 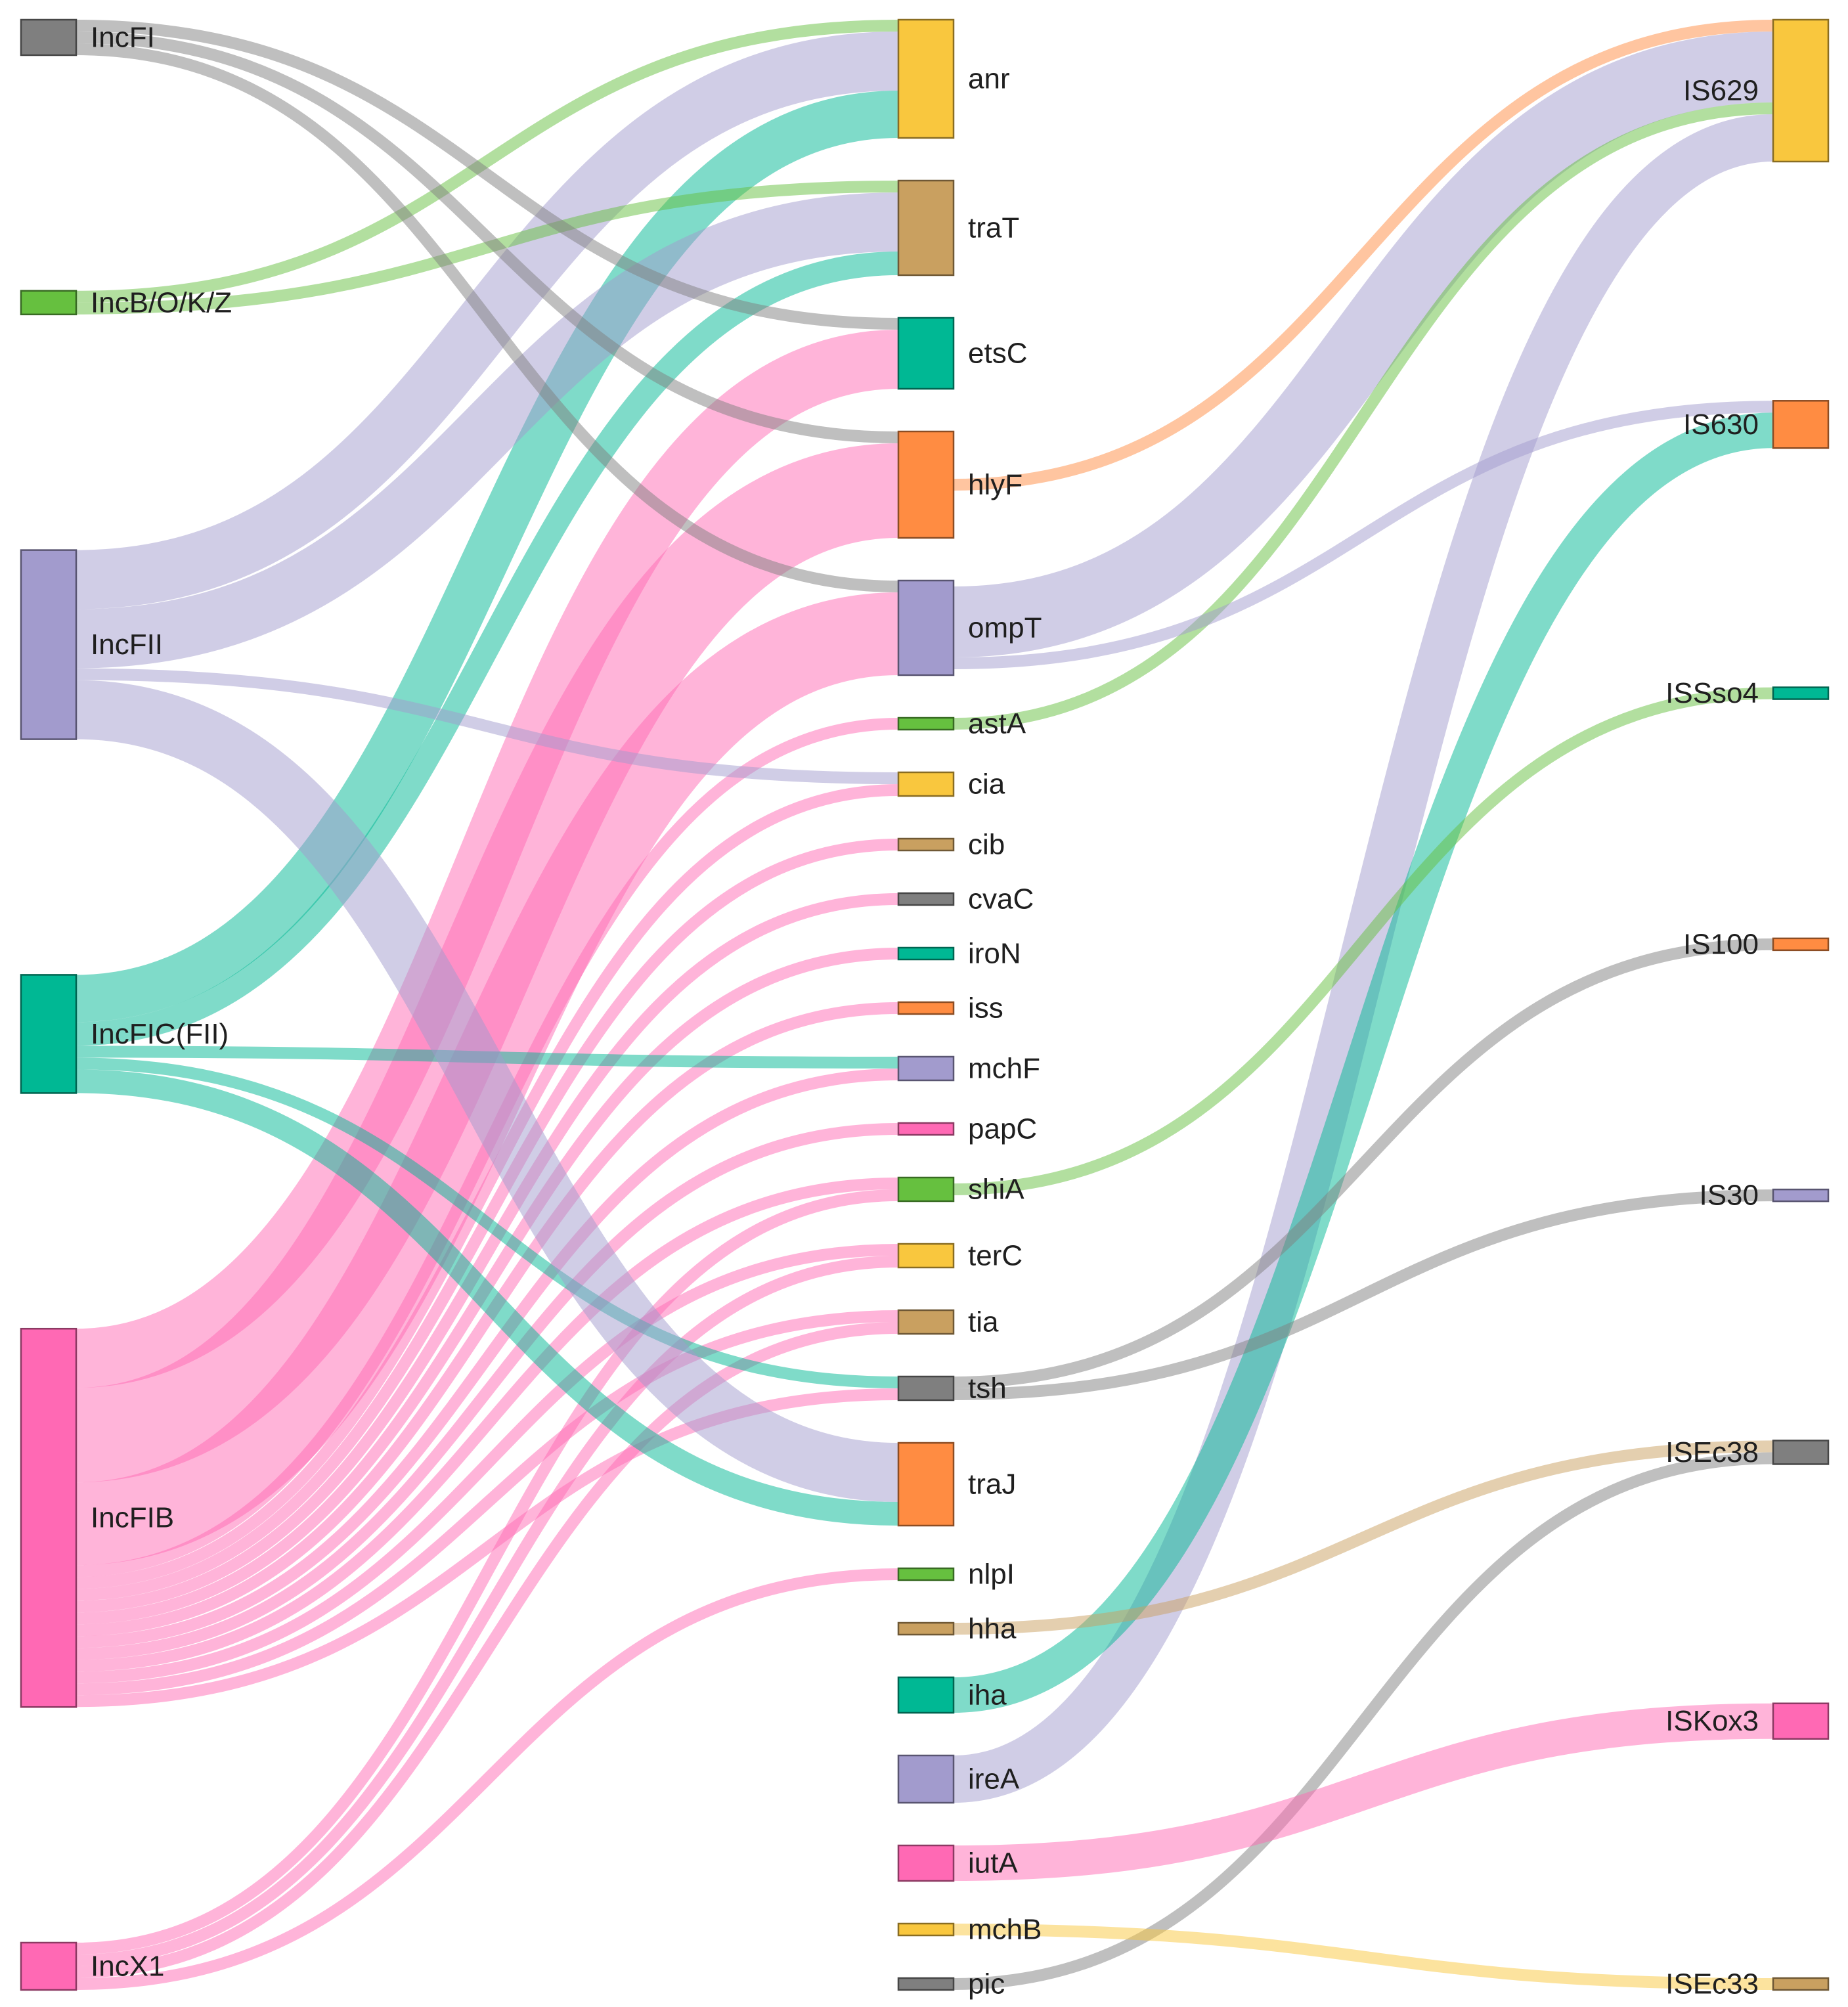 I want to click on node-iha, so click(x=926, y=1695).